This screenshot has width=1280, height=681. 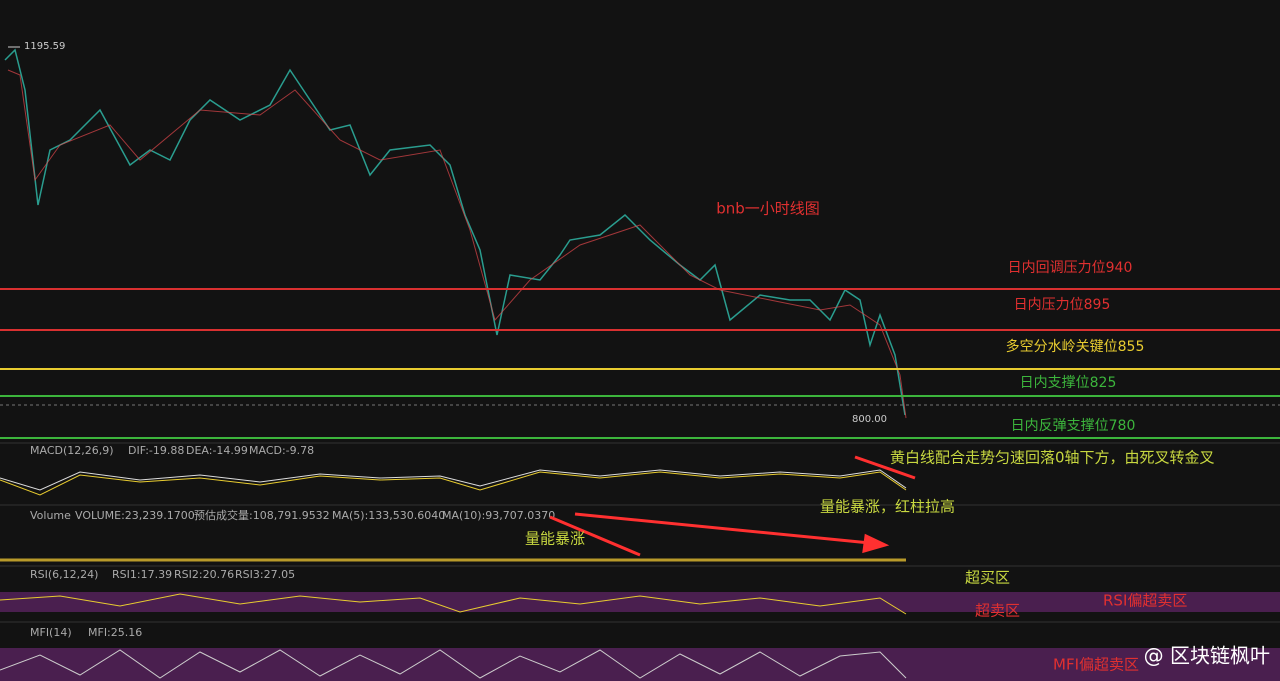 I want to click on annotation: RSI偏超卖区, so click(x=1145, y=601).